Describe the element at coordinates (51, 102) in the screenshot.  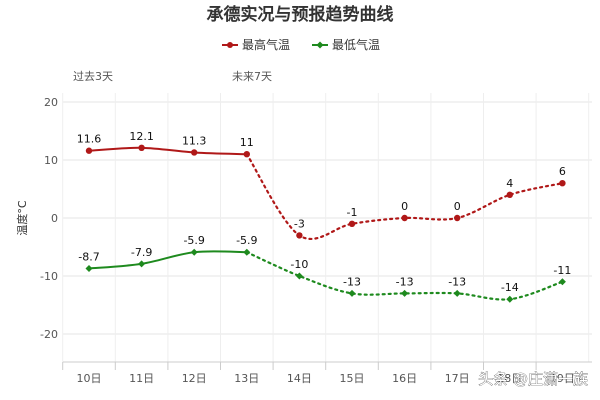
I see `y-tick-label: 20` at that location.